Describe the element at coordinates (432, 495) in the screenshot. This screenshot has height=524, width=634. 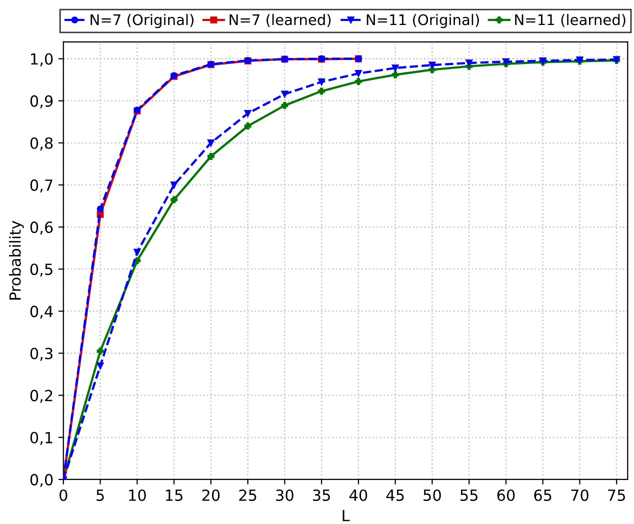
I see `x-tick-label: 50` at that location.